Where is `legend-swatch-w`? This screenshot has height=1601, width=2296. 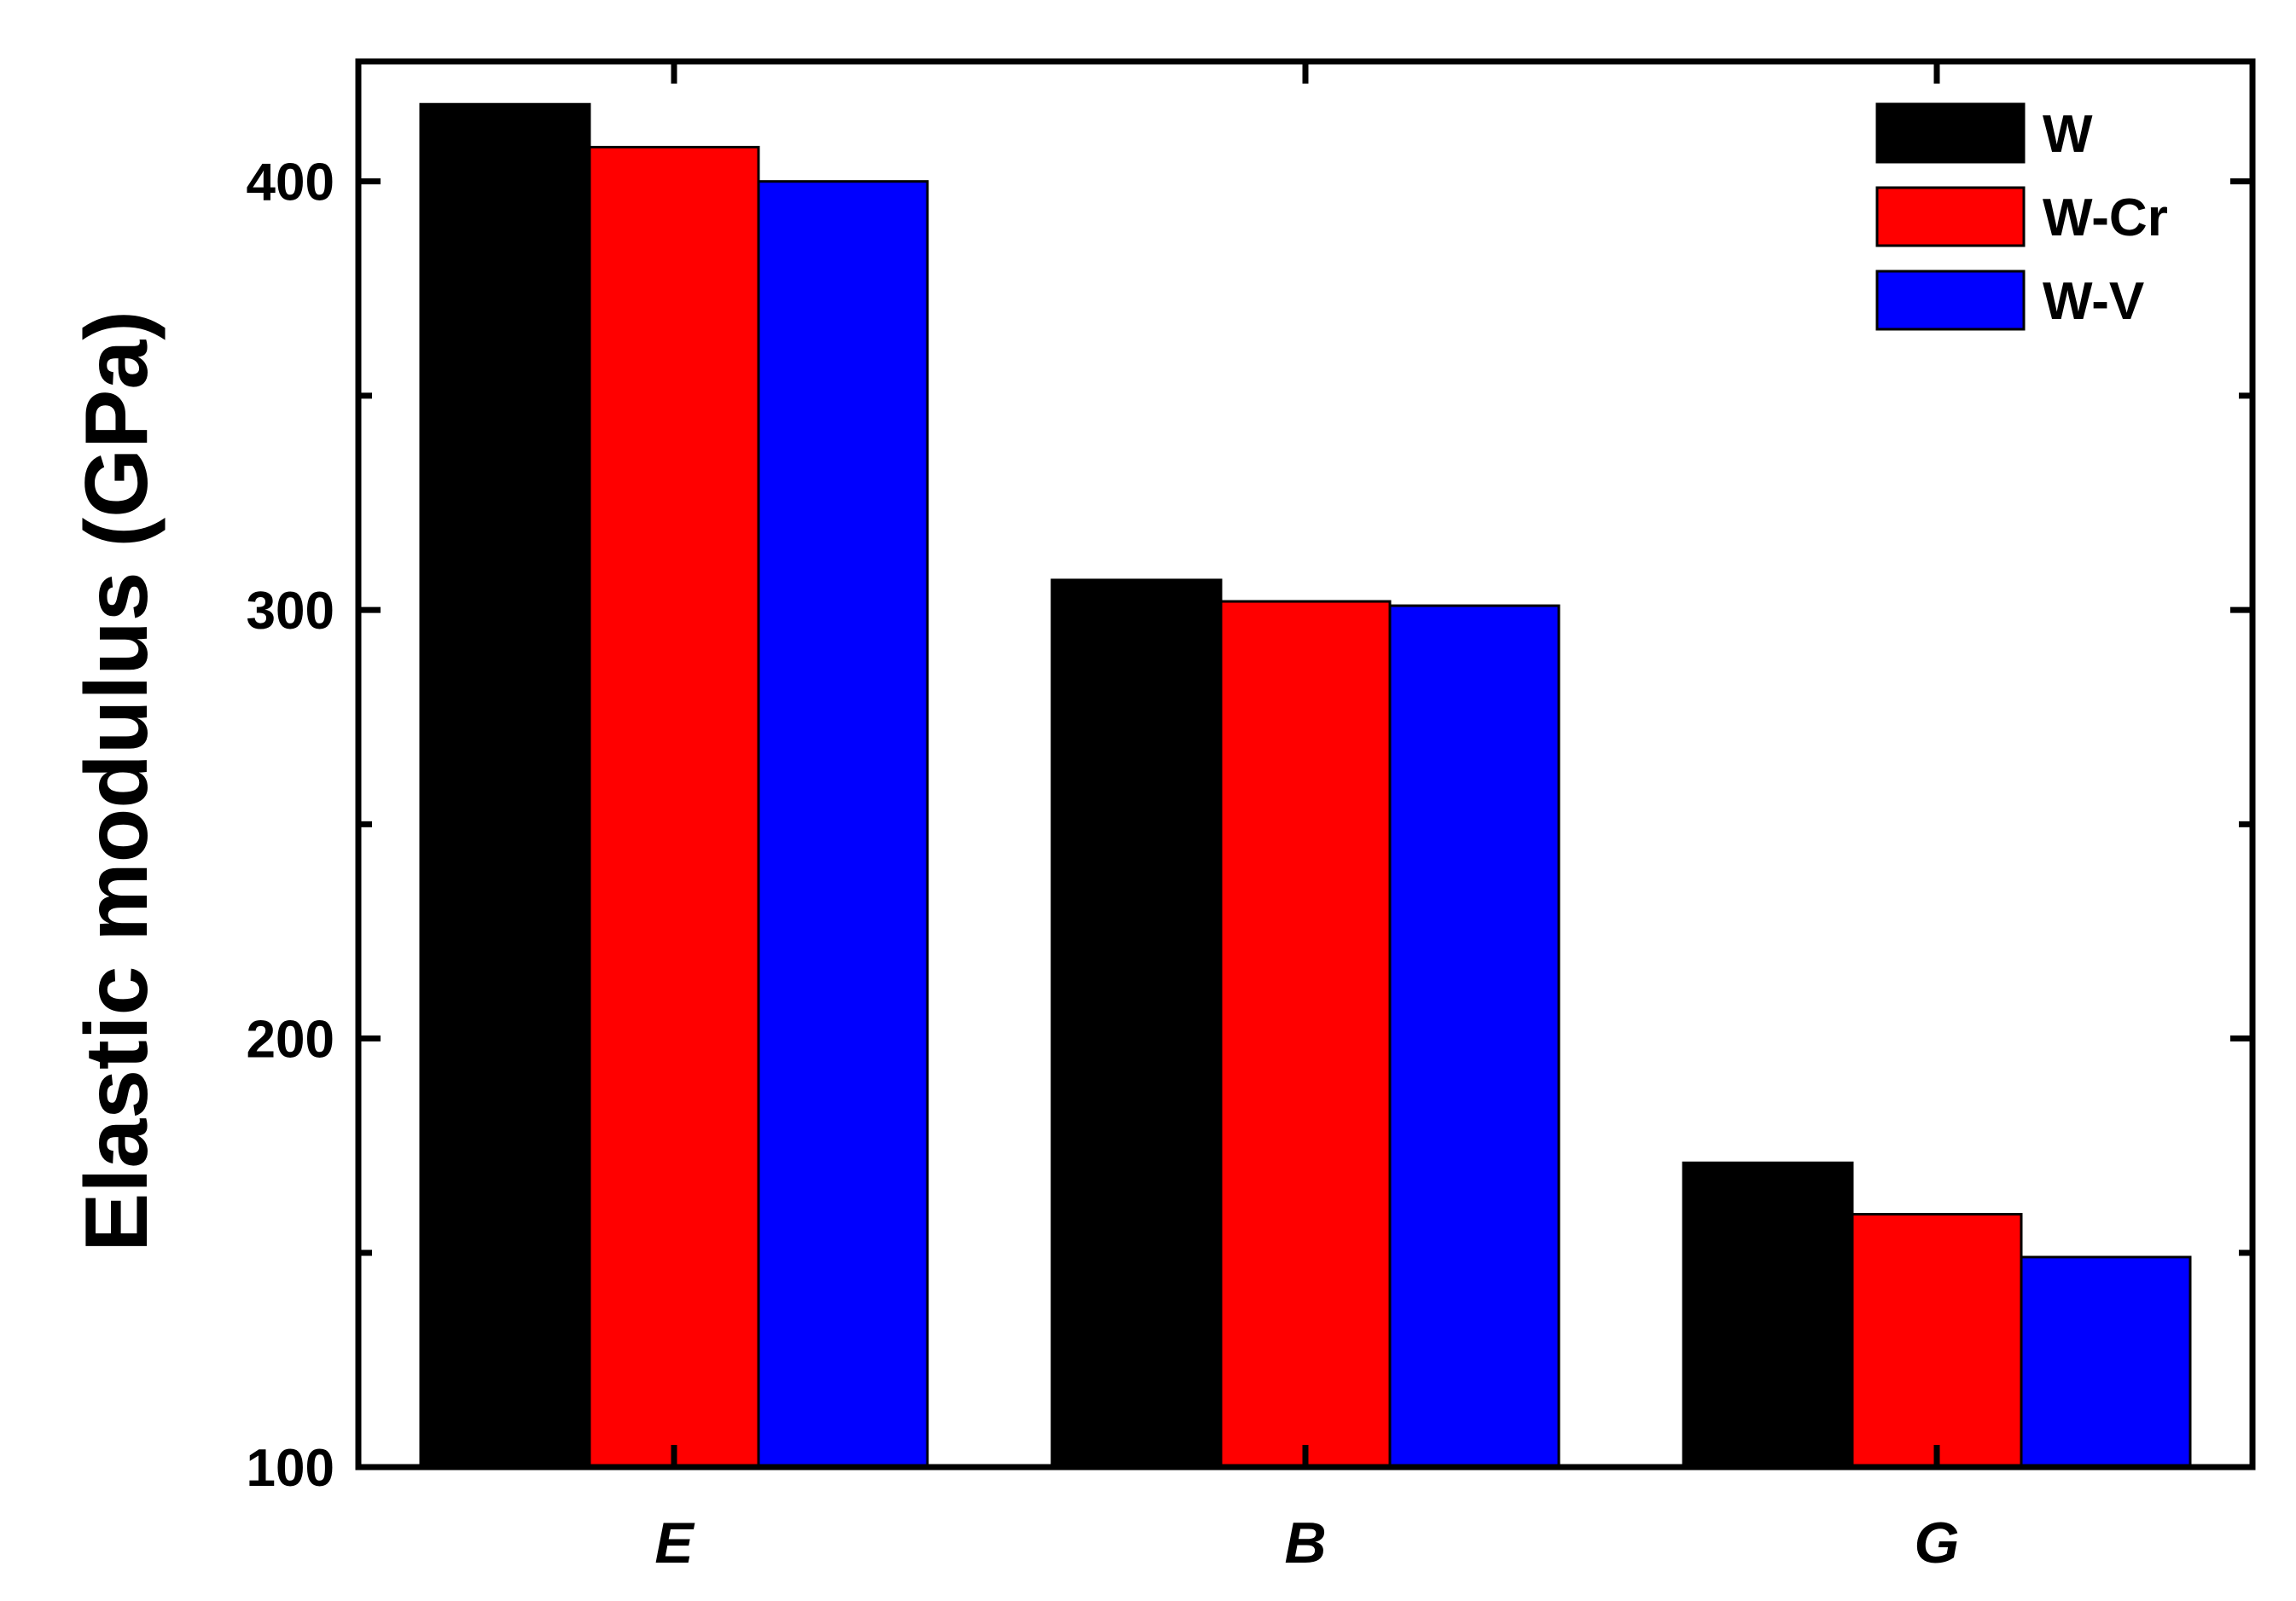
legend-swatch-w is located at coordinates (1950, 133).